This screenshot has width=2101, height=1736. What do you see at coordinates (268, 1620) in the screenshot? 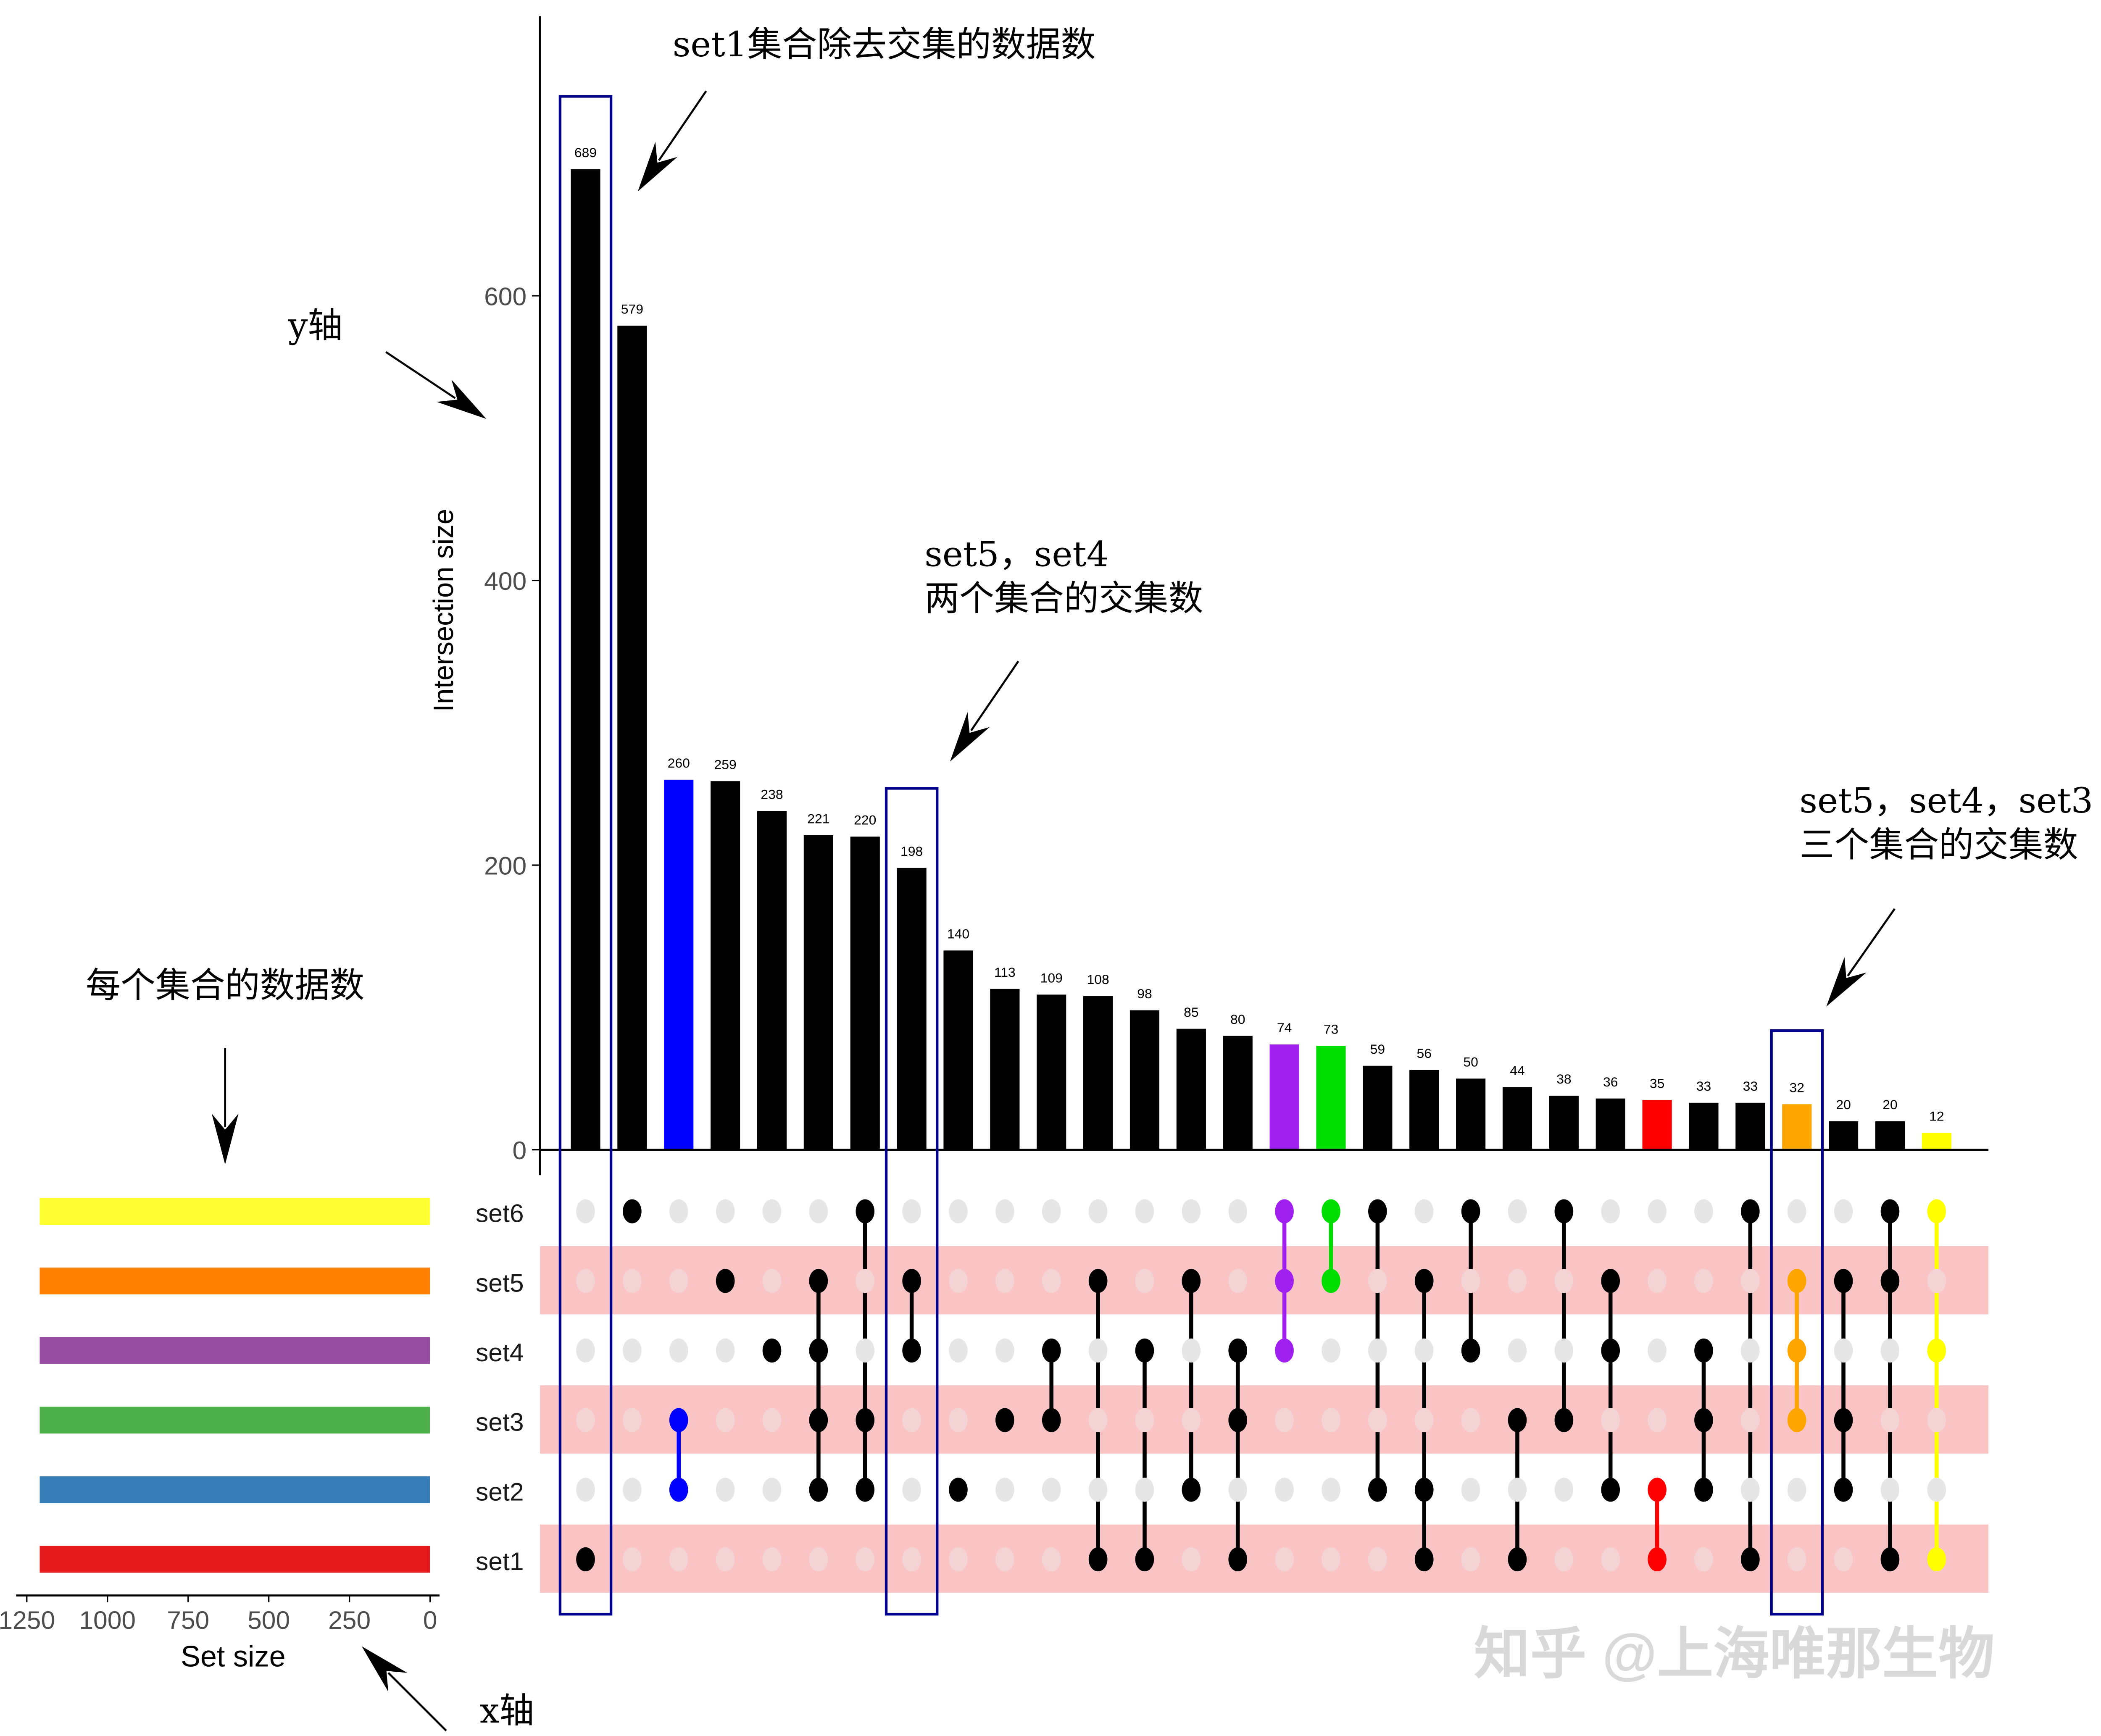
I see `set-size-tick-label: 500` at bounding box center [268, 1620].